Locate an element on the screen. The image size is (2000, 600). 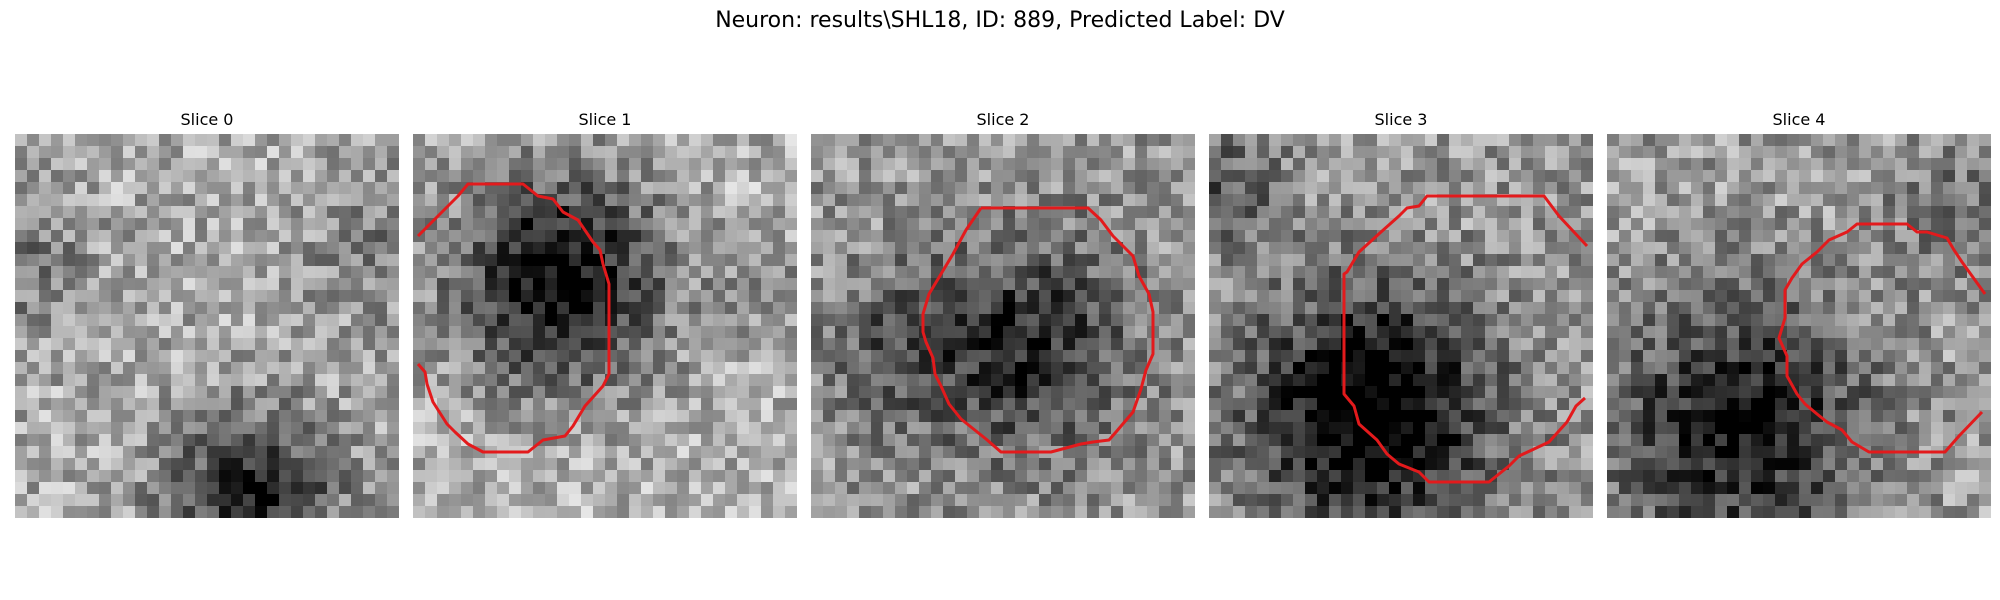
slice-title: Slice 1 is located at coordinates (605, 119).